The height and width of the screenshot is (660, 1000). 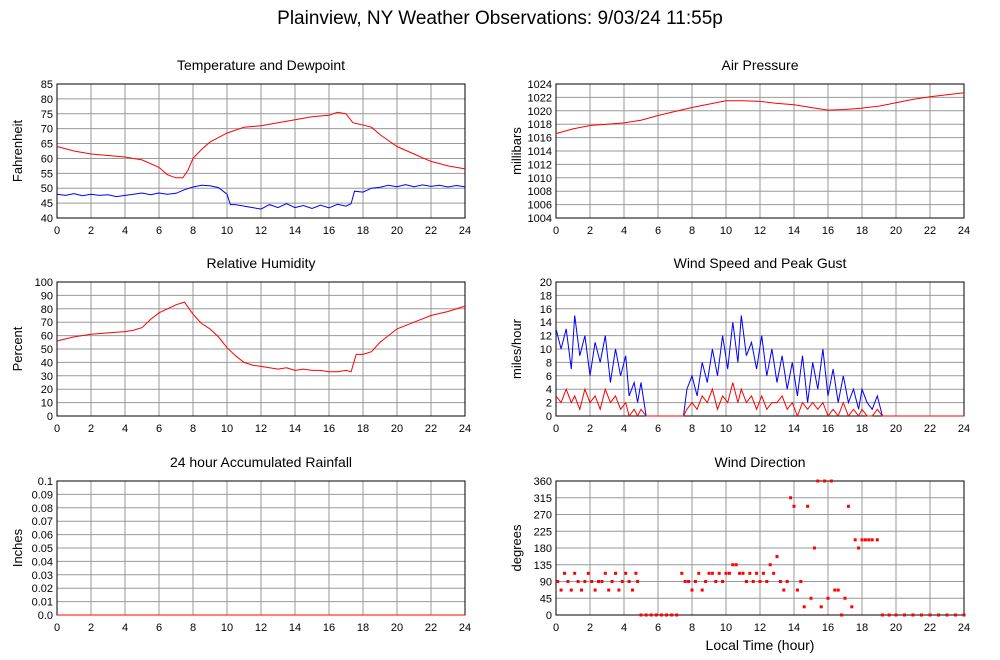 What do you see at coordinates (862, 628) in the screenshot?
I see `wind-direction-xtick-label: 18` at bounding box center [862, 628].